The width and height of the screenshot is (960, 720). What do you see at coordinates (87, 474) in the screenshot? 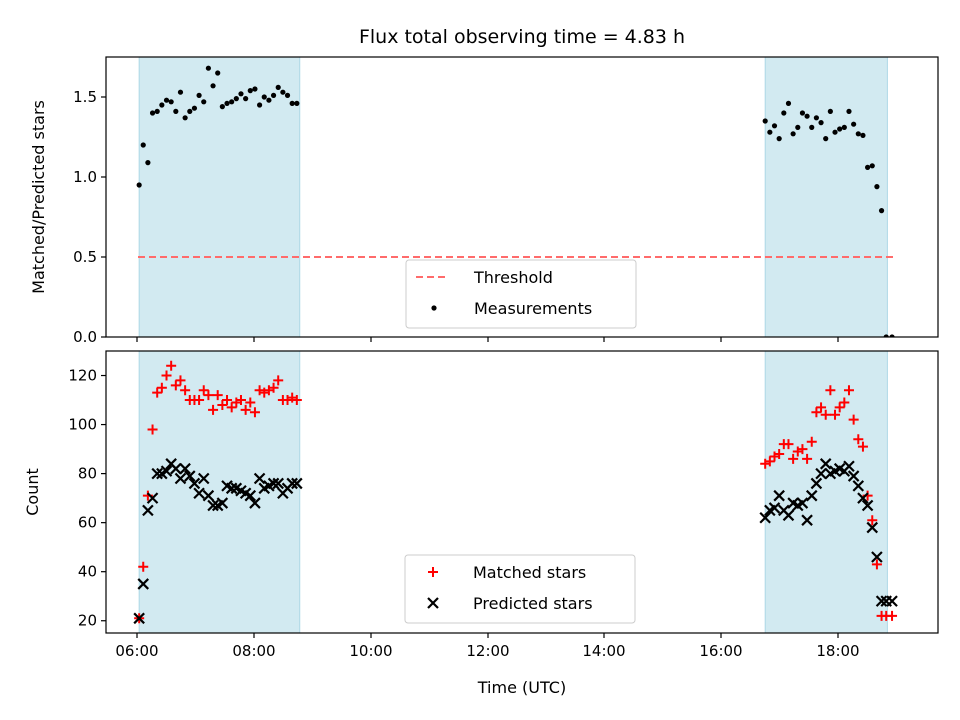
I see `y-tick-label: 80` at bounding box center [87, 474].